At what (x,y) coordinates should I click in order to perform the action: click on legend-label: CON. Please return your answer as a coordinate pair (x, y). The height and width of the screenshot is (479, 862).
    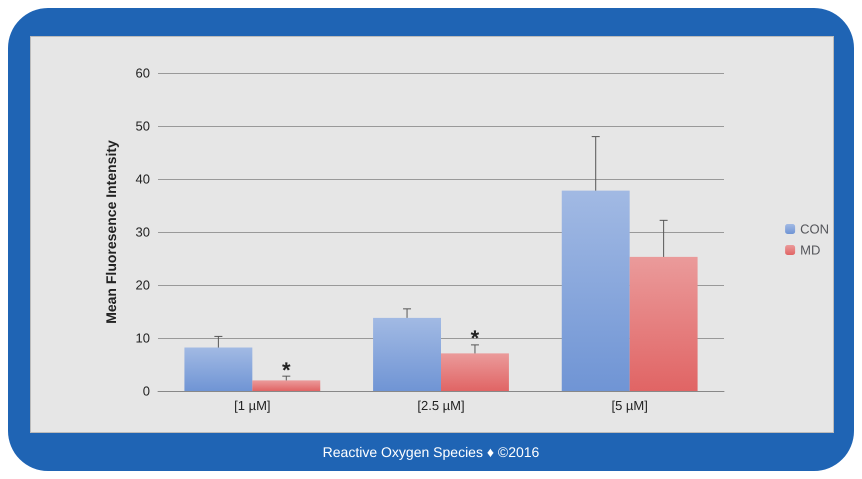
    Looking at the image, I should click on (814, 229).